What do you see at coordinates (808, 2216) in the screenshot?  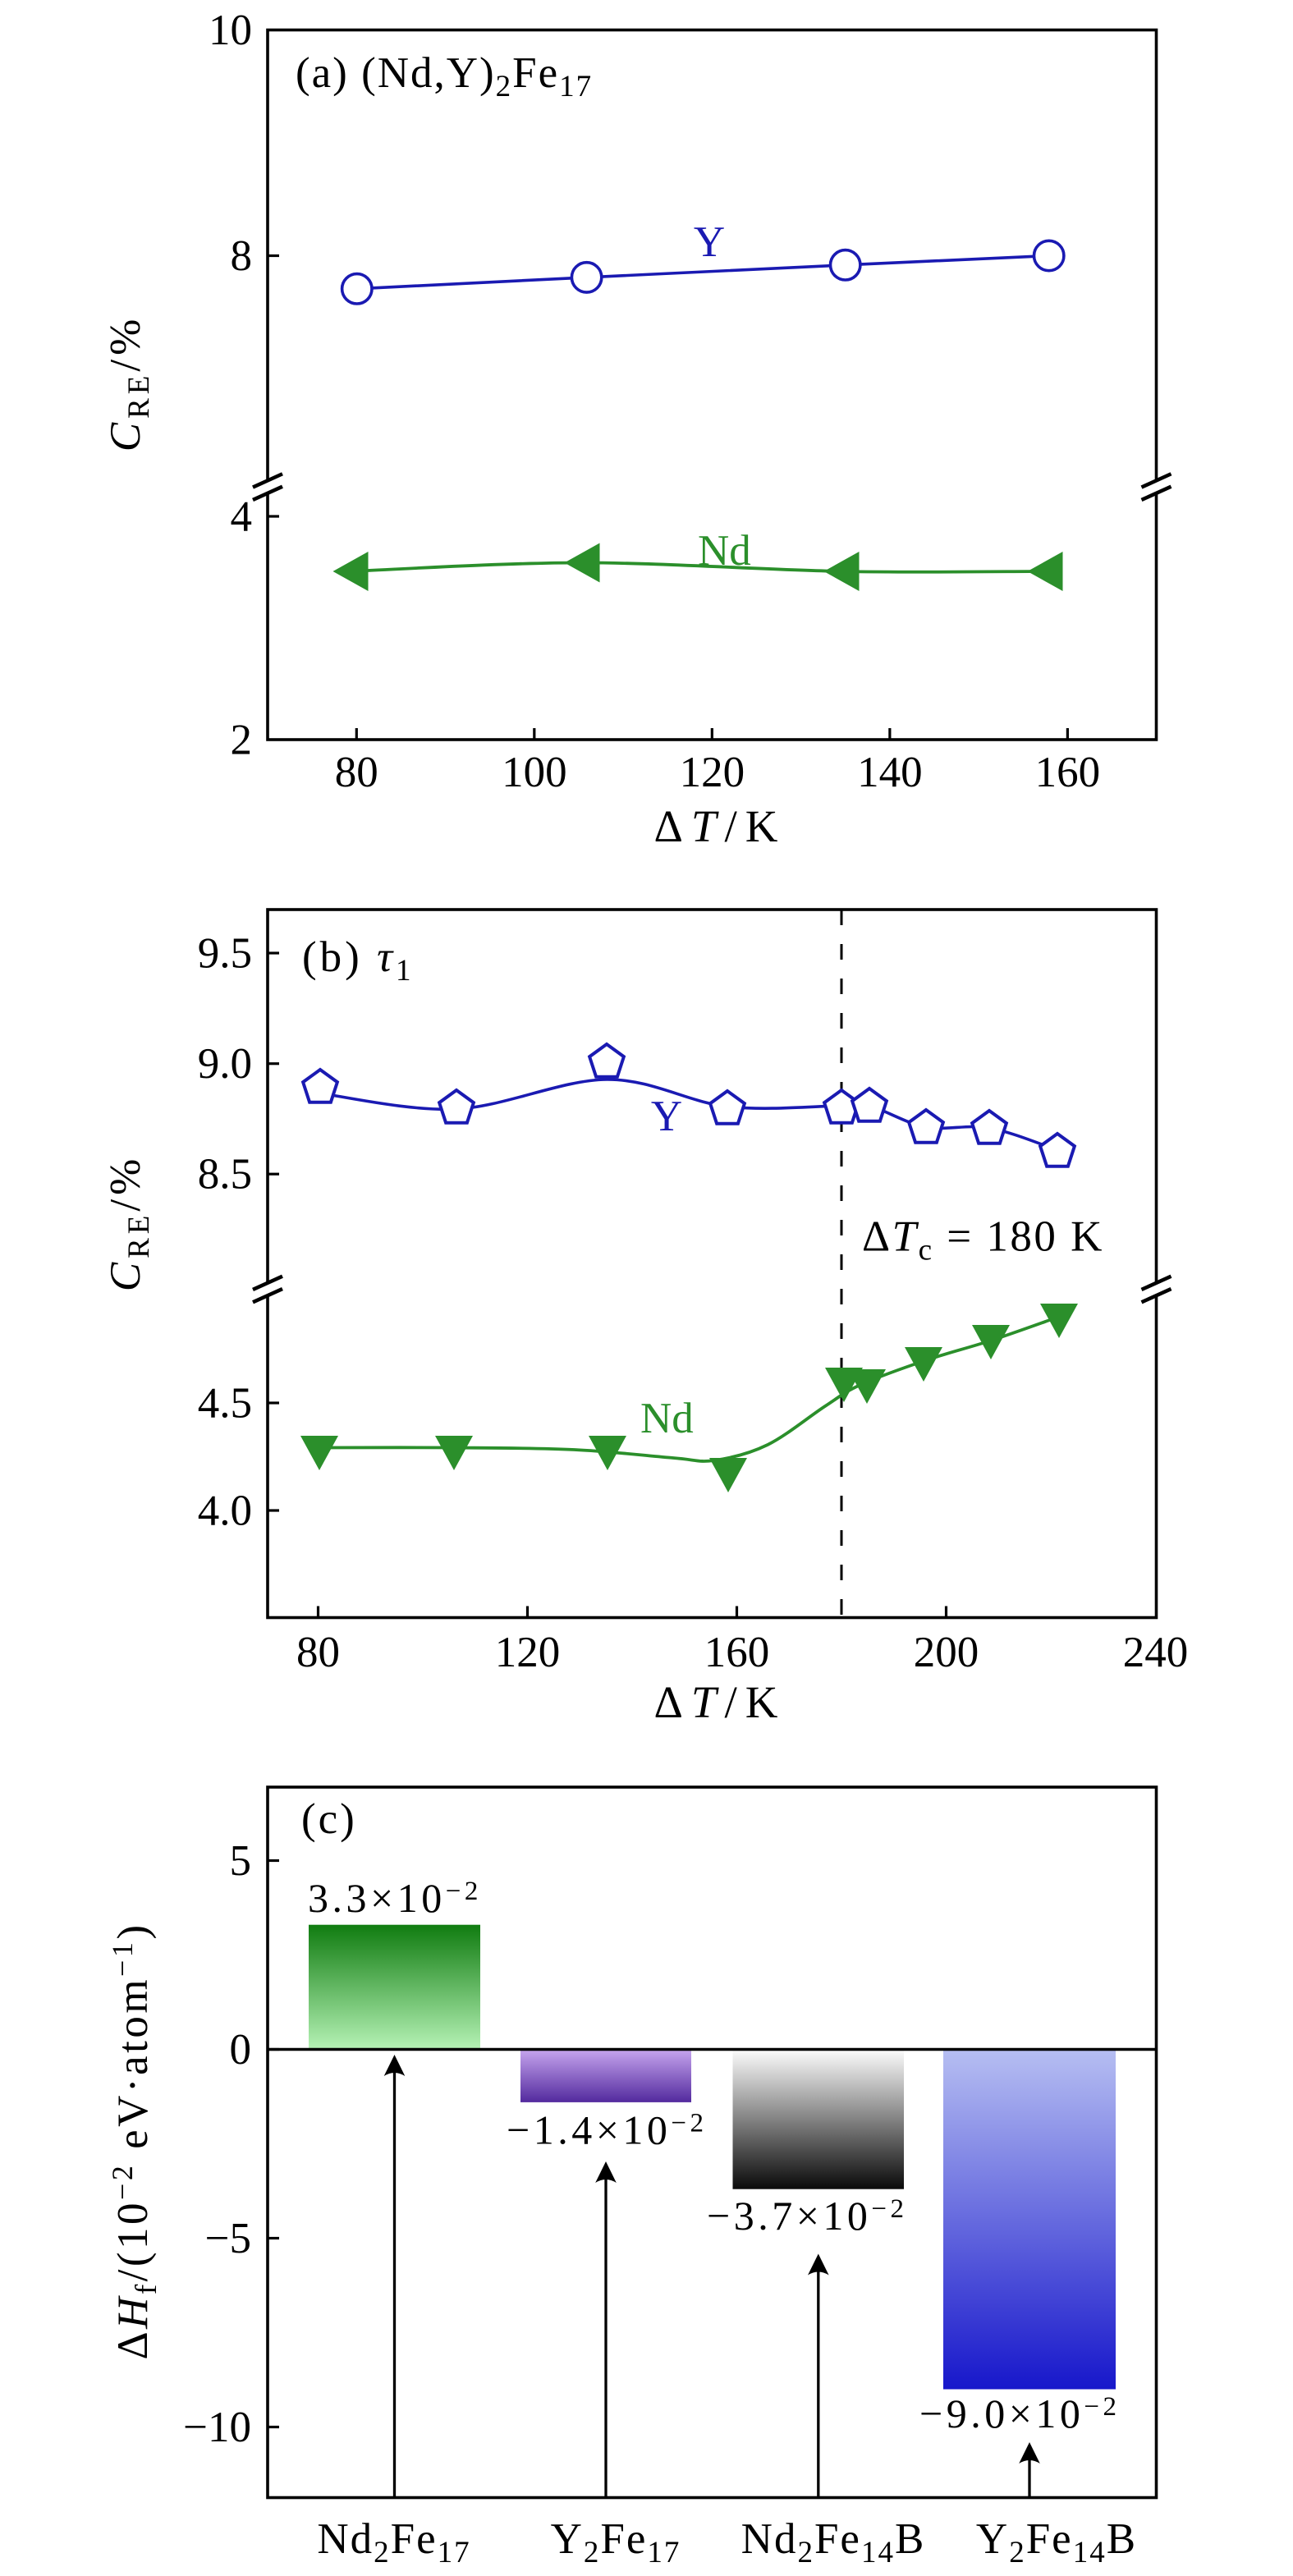 I see `svg-text: −3.7×10−2` at bounding box center [808, 2216].